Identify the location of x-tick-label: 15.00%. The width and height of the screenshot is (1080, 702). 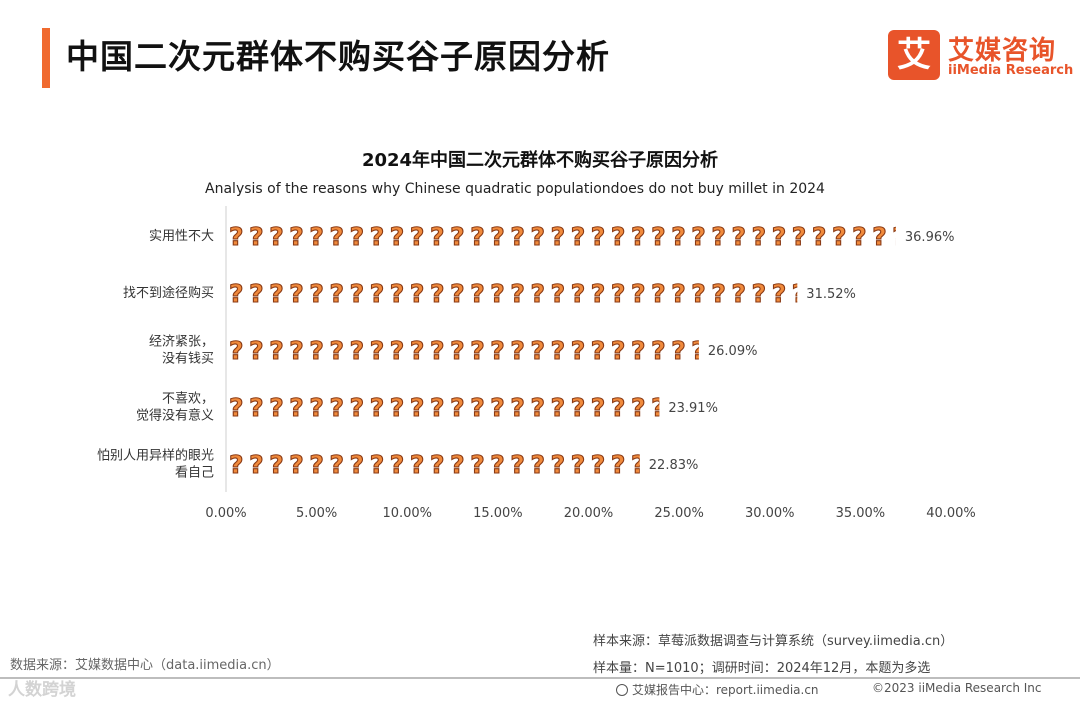
(498, 513).